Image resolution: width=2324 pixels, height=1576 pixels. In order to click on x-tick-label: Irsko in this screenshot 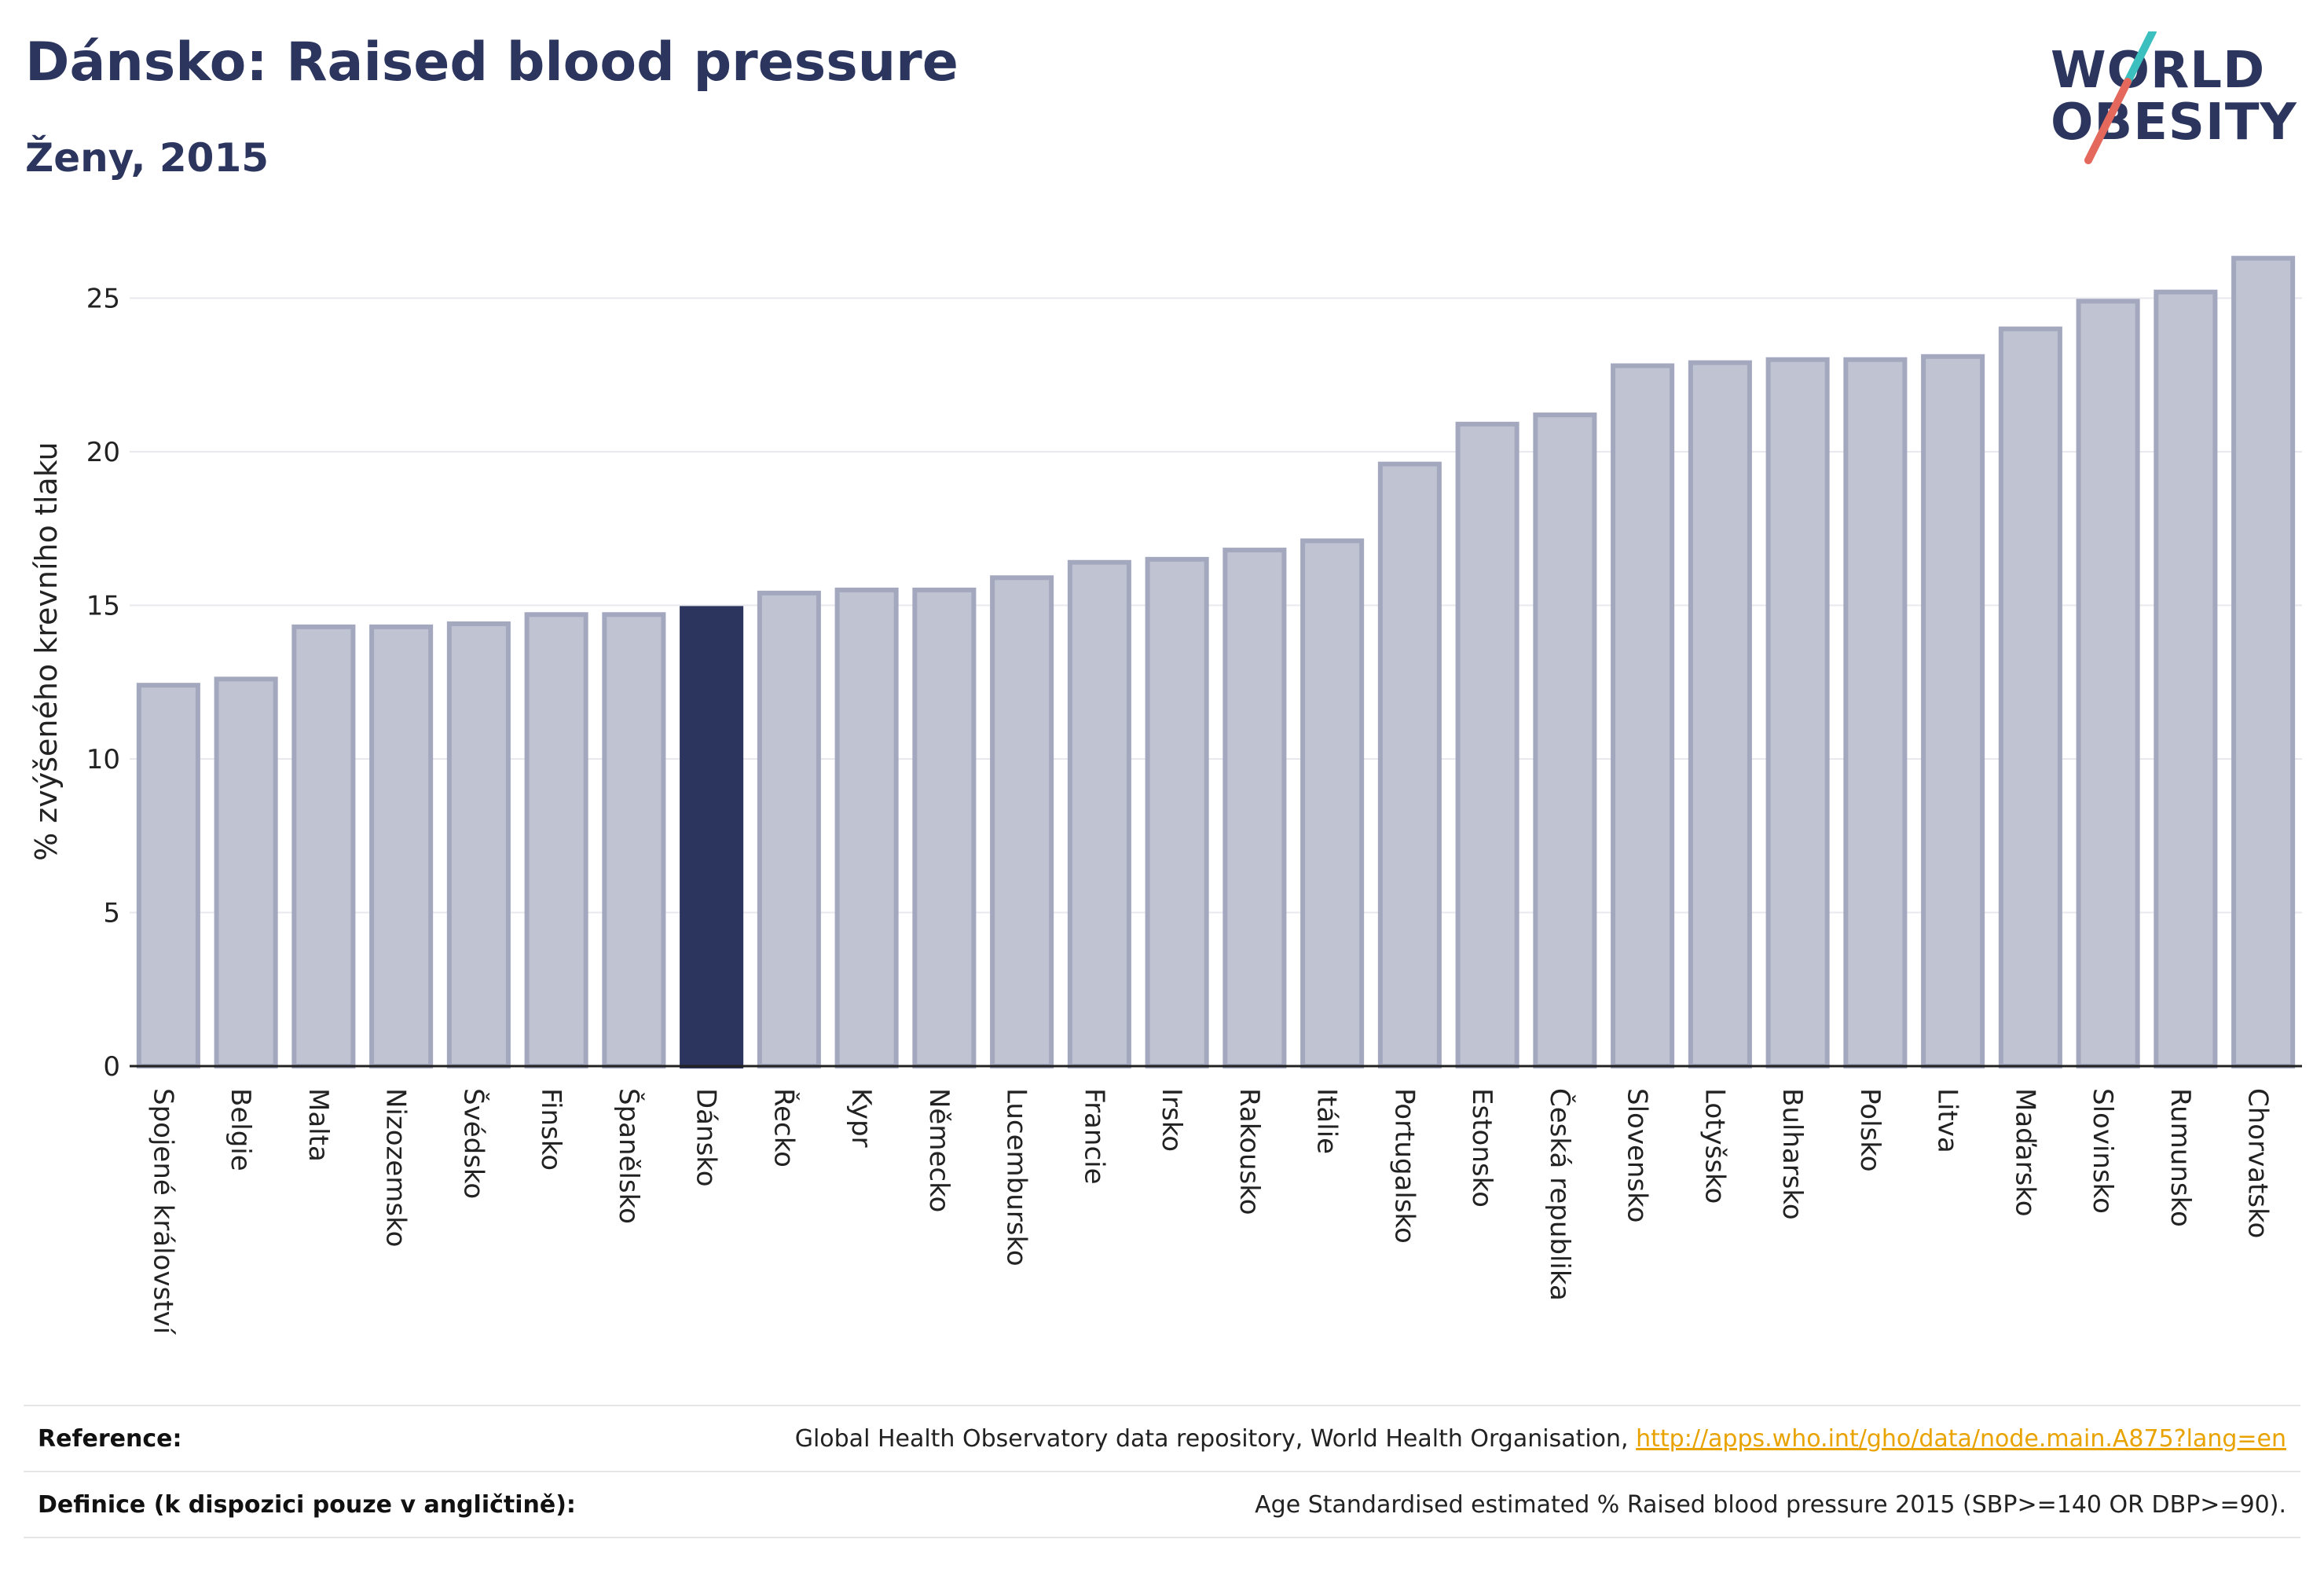, I will do `click(1171, 1120)`.